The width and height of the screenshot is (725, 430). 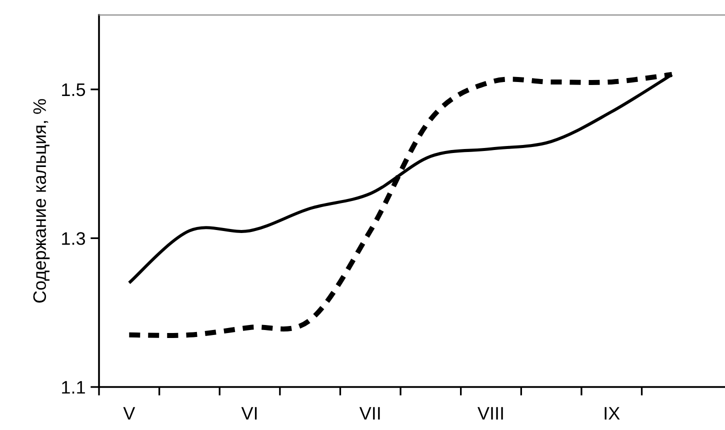 What do you see at coordinates (74, 238) in the screenshot?
I see `y-tick-label: 1.3` at bounding box center [74, 238].